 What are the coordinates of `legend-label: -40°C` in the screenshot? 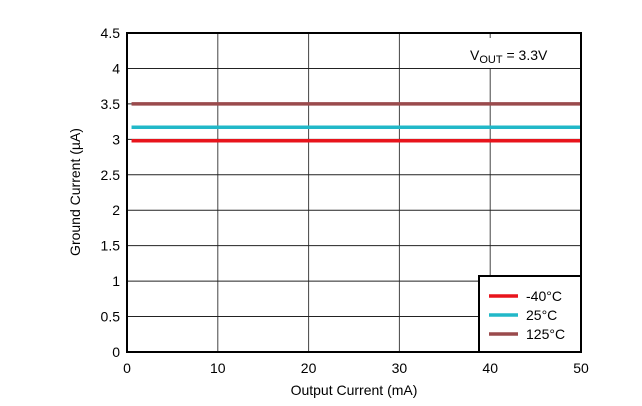 It's located at (544, 296).